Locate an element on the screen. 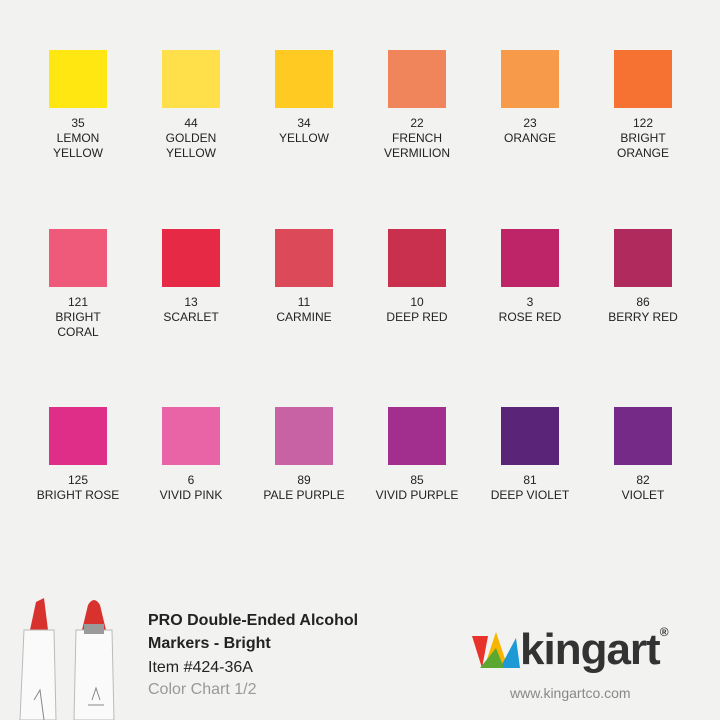 This screenshot has height=720, width=720. color-name: FRENCH is located at coordinates (417, 138).